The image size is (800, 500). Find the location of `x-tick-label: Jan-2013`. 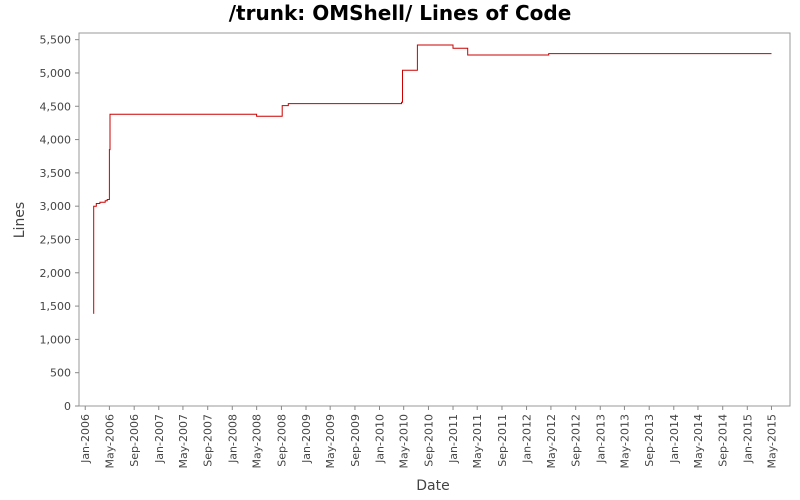

x-tick-label: Jan-2013 is located at coordinates (600, 439).